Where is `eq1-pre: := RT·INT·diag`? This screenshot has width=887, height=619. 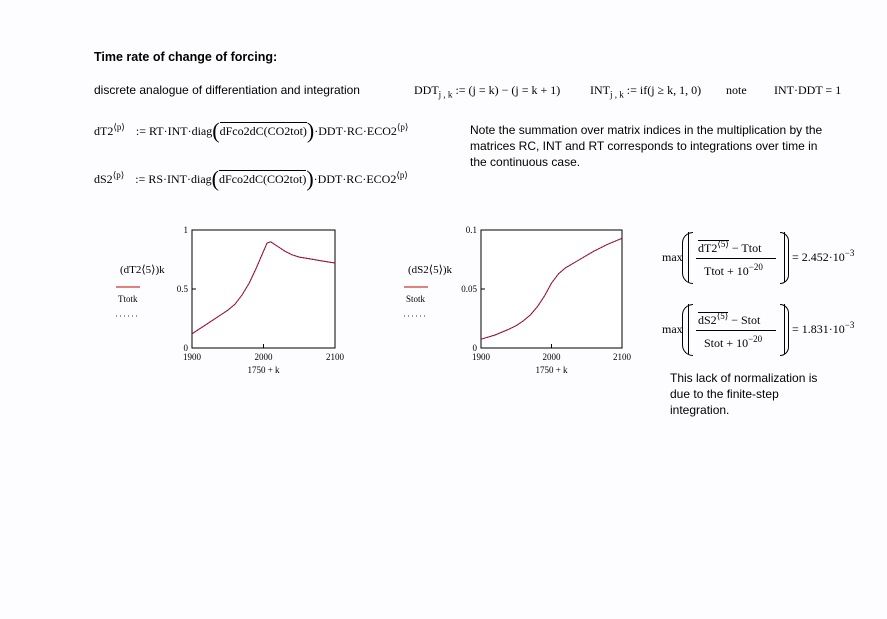
eq1-pre: := RT·INT·diag is located at coordinates (174, 131).